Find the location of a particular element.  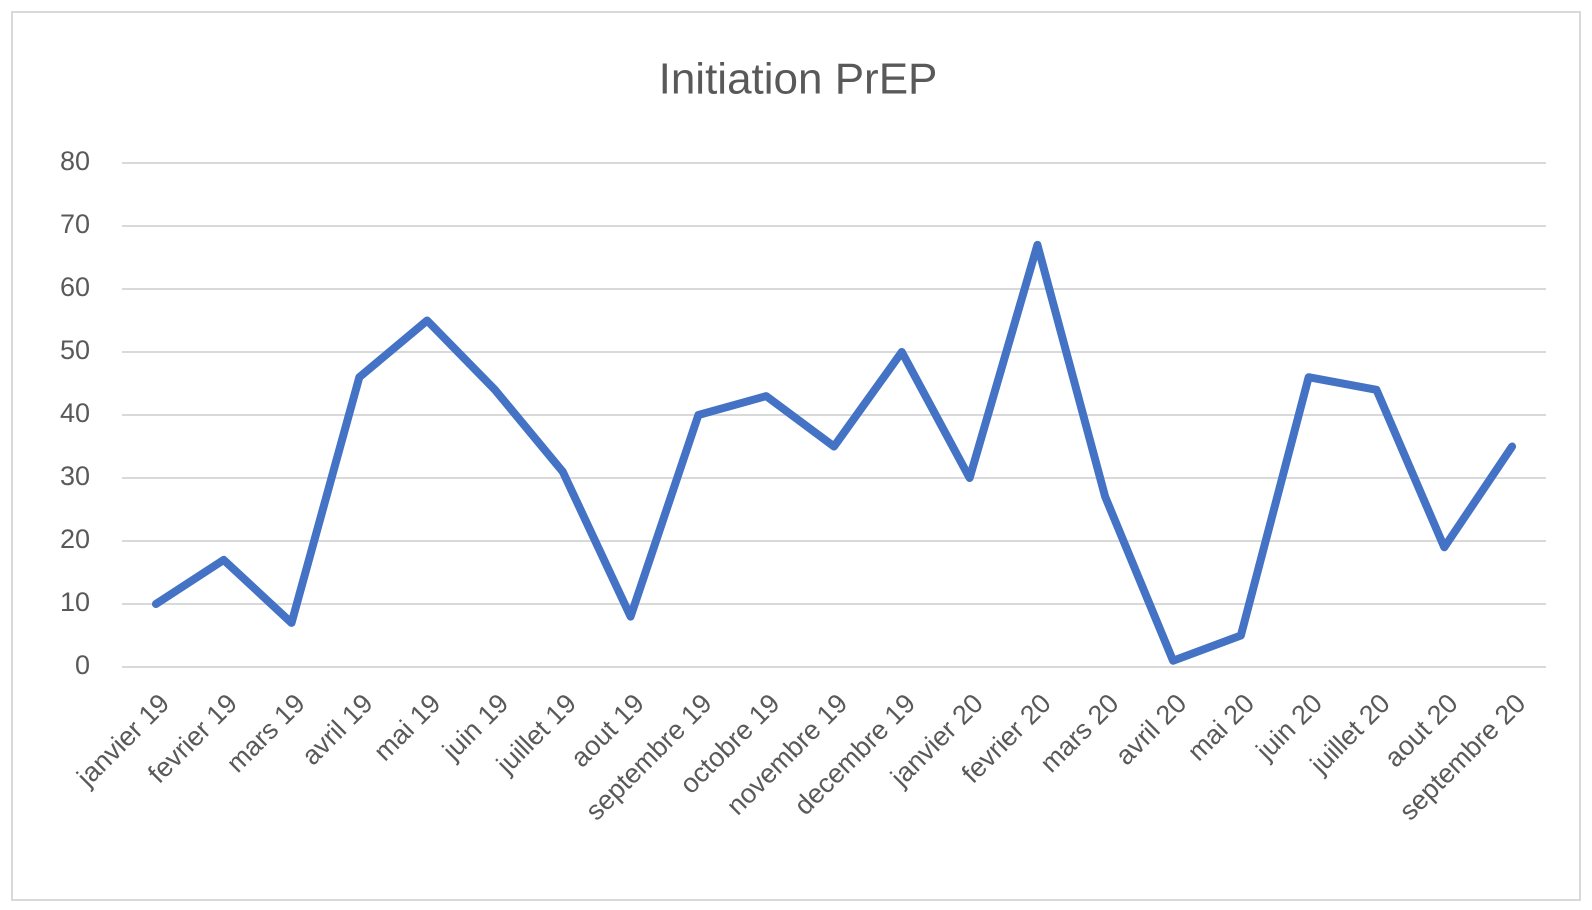

chart-title: Initiation PrEP is located at coordinates (798, 79).